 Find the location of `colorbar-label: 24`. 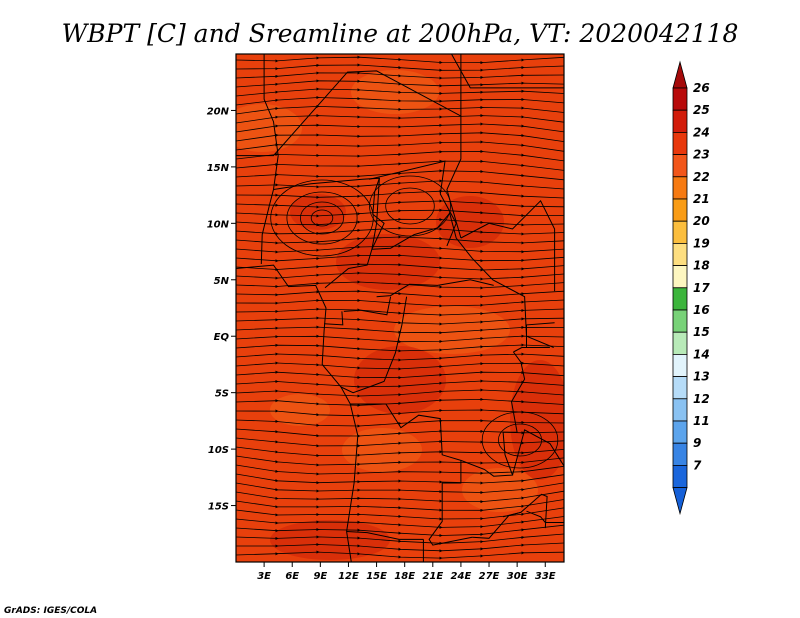

colorbar-label: 24 is located at coordinates (701, 132).